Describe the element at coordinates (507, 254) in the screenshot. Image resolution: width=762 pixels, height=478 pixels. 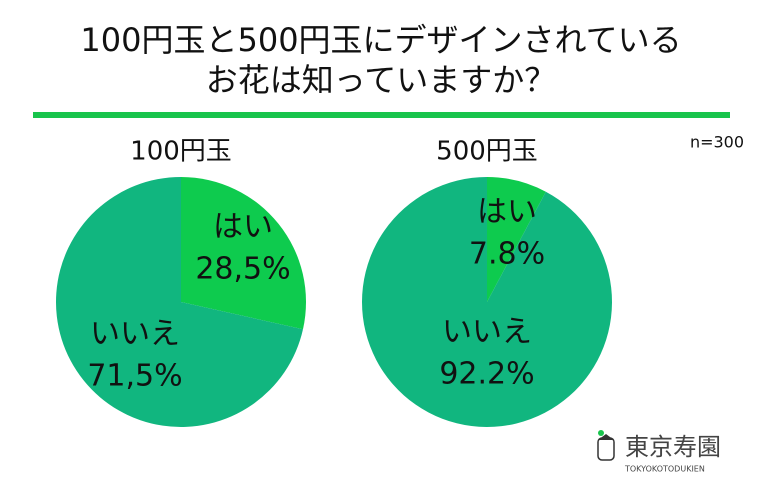
I see `slice-value-label: 7.8%` at that location.